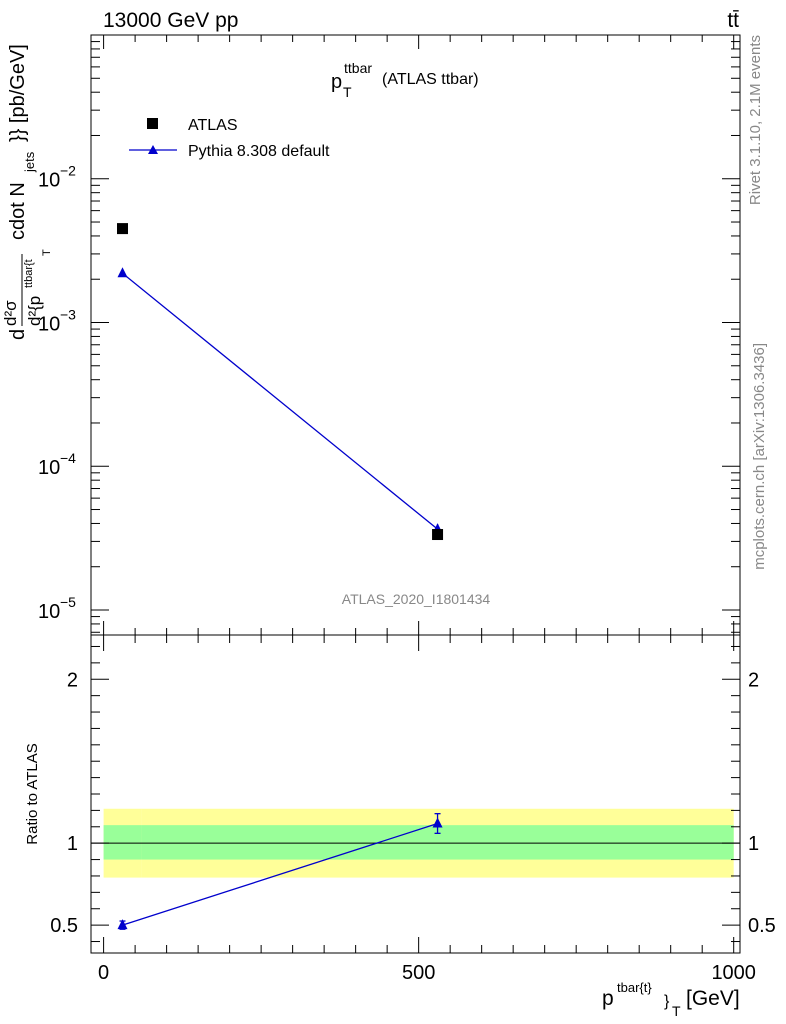  What do you see at coordinates (29, 273) in the screenshot?
I see `ylabel-denominator-sup: ttbar{t` at bounding box center [29, 273].